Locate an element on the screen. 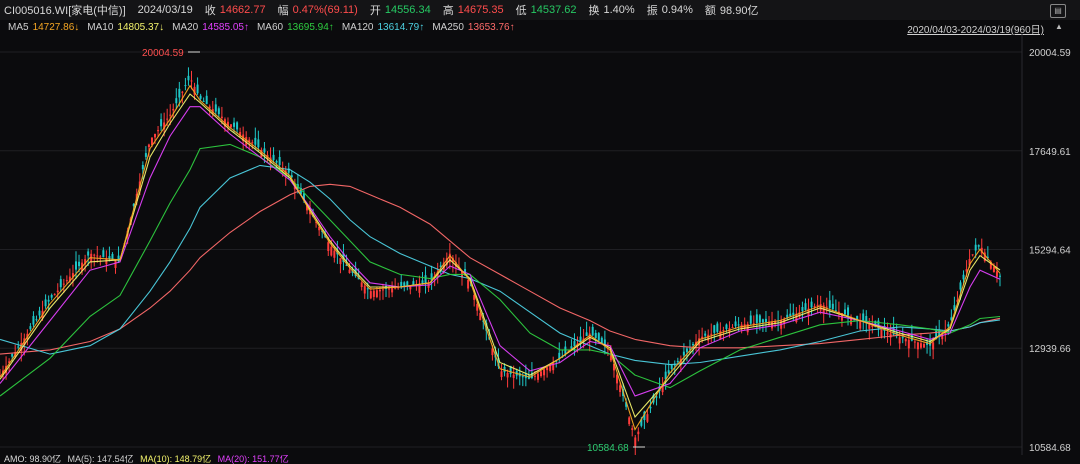  date-range: 2020/04/03-2024/03/19(960日) is located at coordinates (975, 30).